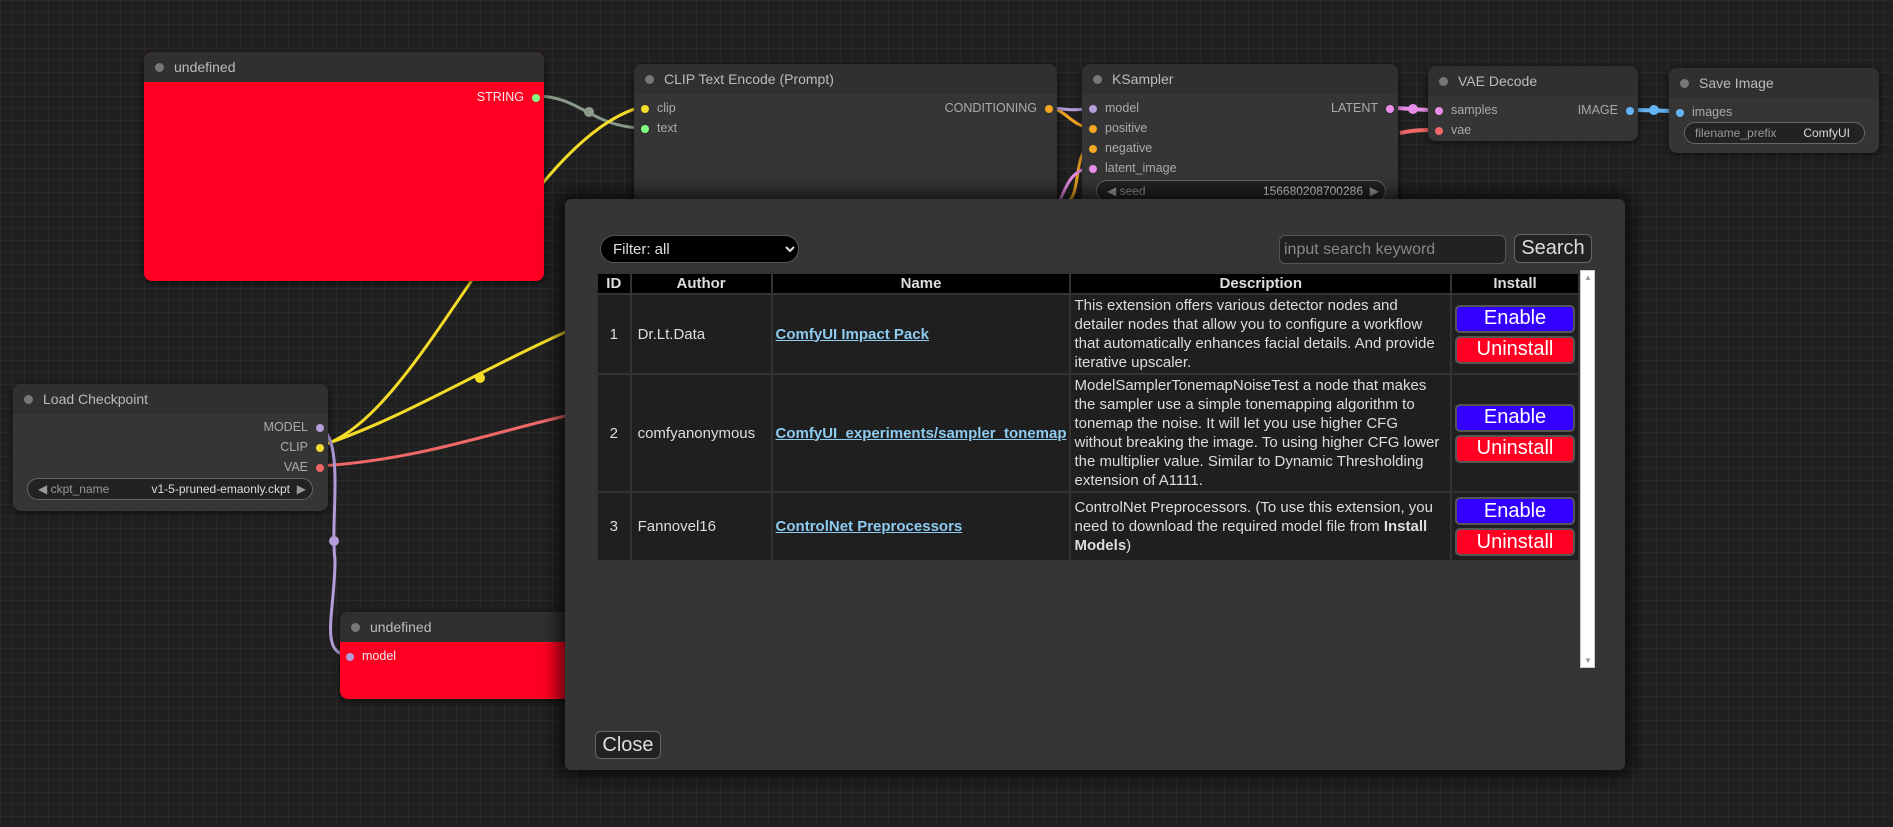 The image size is (1893, 827). What do you see at coordinates (1515, 283) in the screenshot?
I see `col-install: Install` at bounding box center [1515, 283].